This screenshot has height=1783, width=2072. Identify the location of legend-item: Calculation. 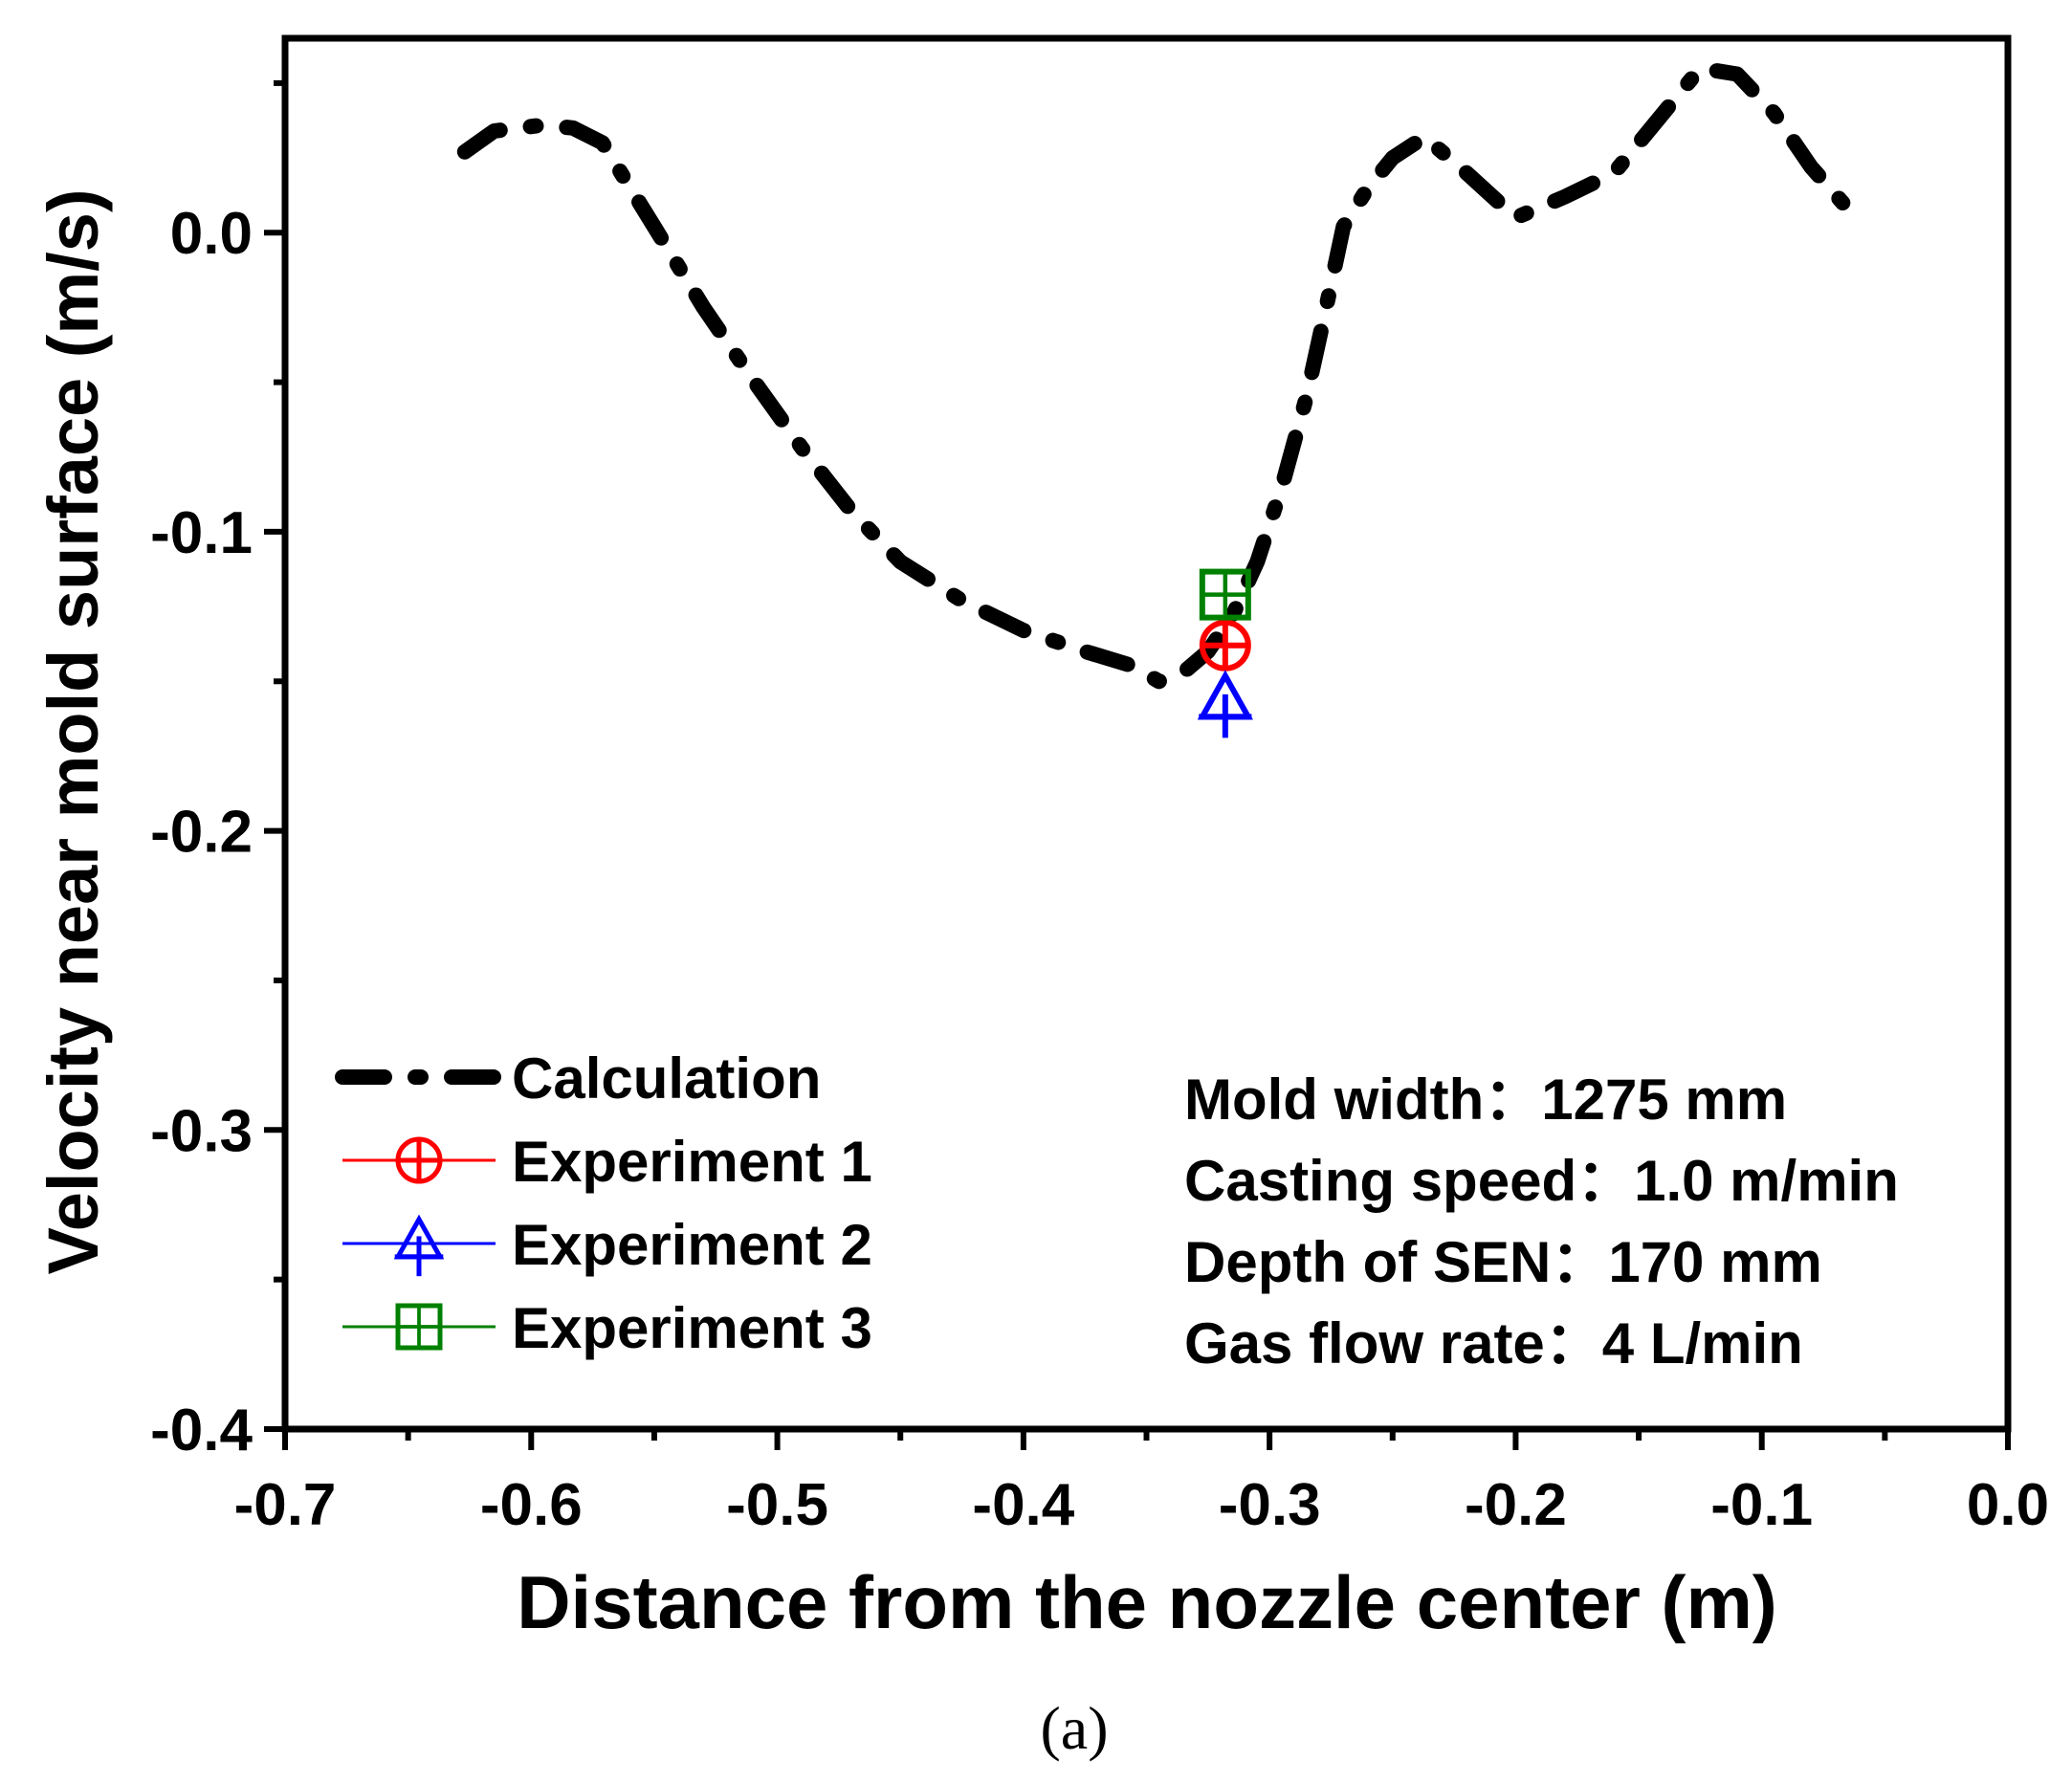
(578, 1078).